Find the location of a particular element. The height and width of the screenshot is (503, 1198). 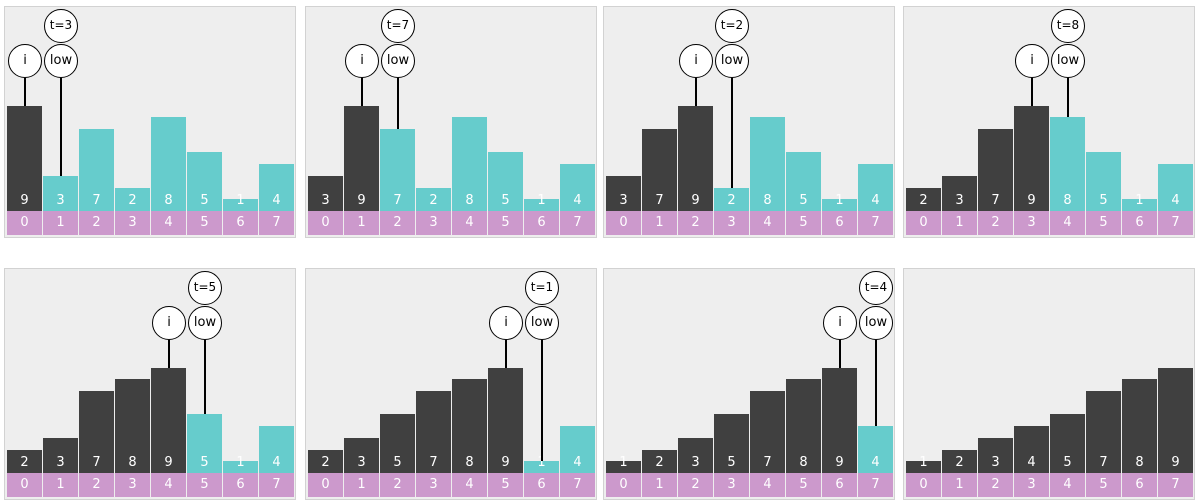

array-index-label: 6 is located at coordinates (840, 485).